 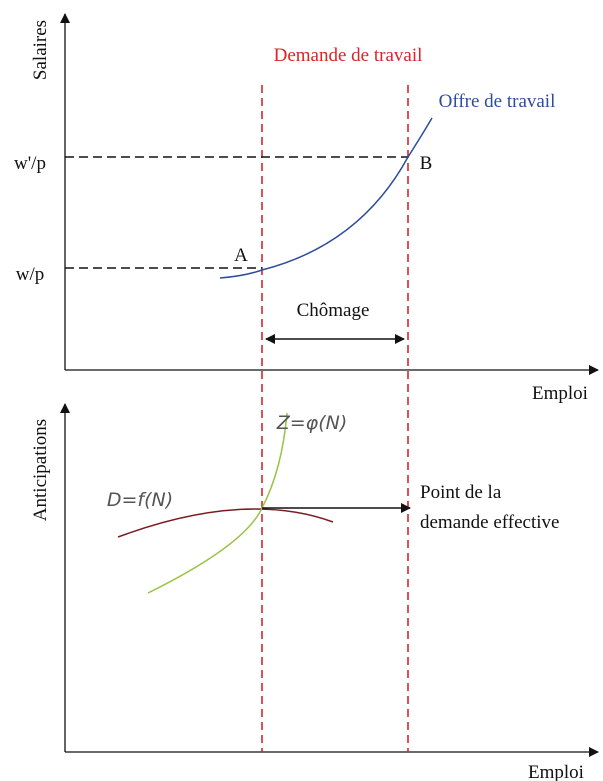 I want to click on label: Offre de travail, so click(x=497, y=101).